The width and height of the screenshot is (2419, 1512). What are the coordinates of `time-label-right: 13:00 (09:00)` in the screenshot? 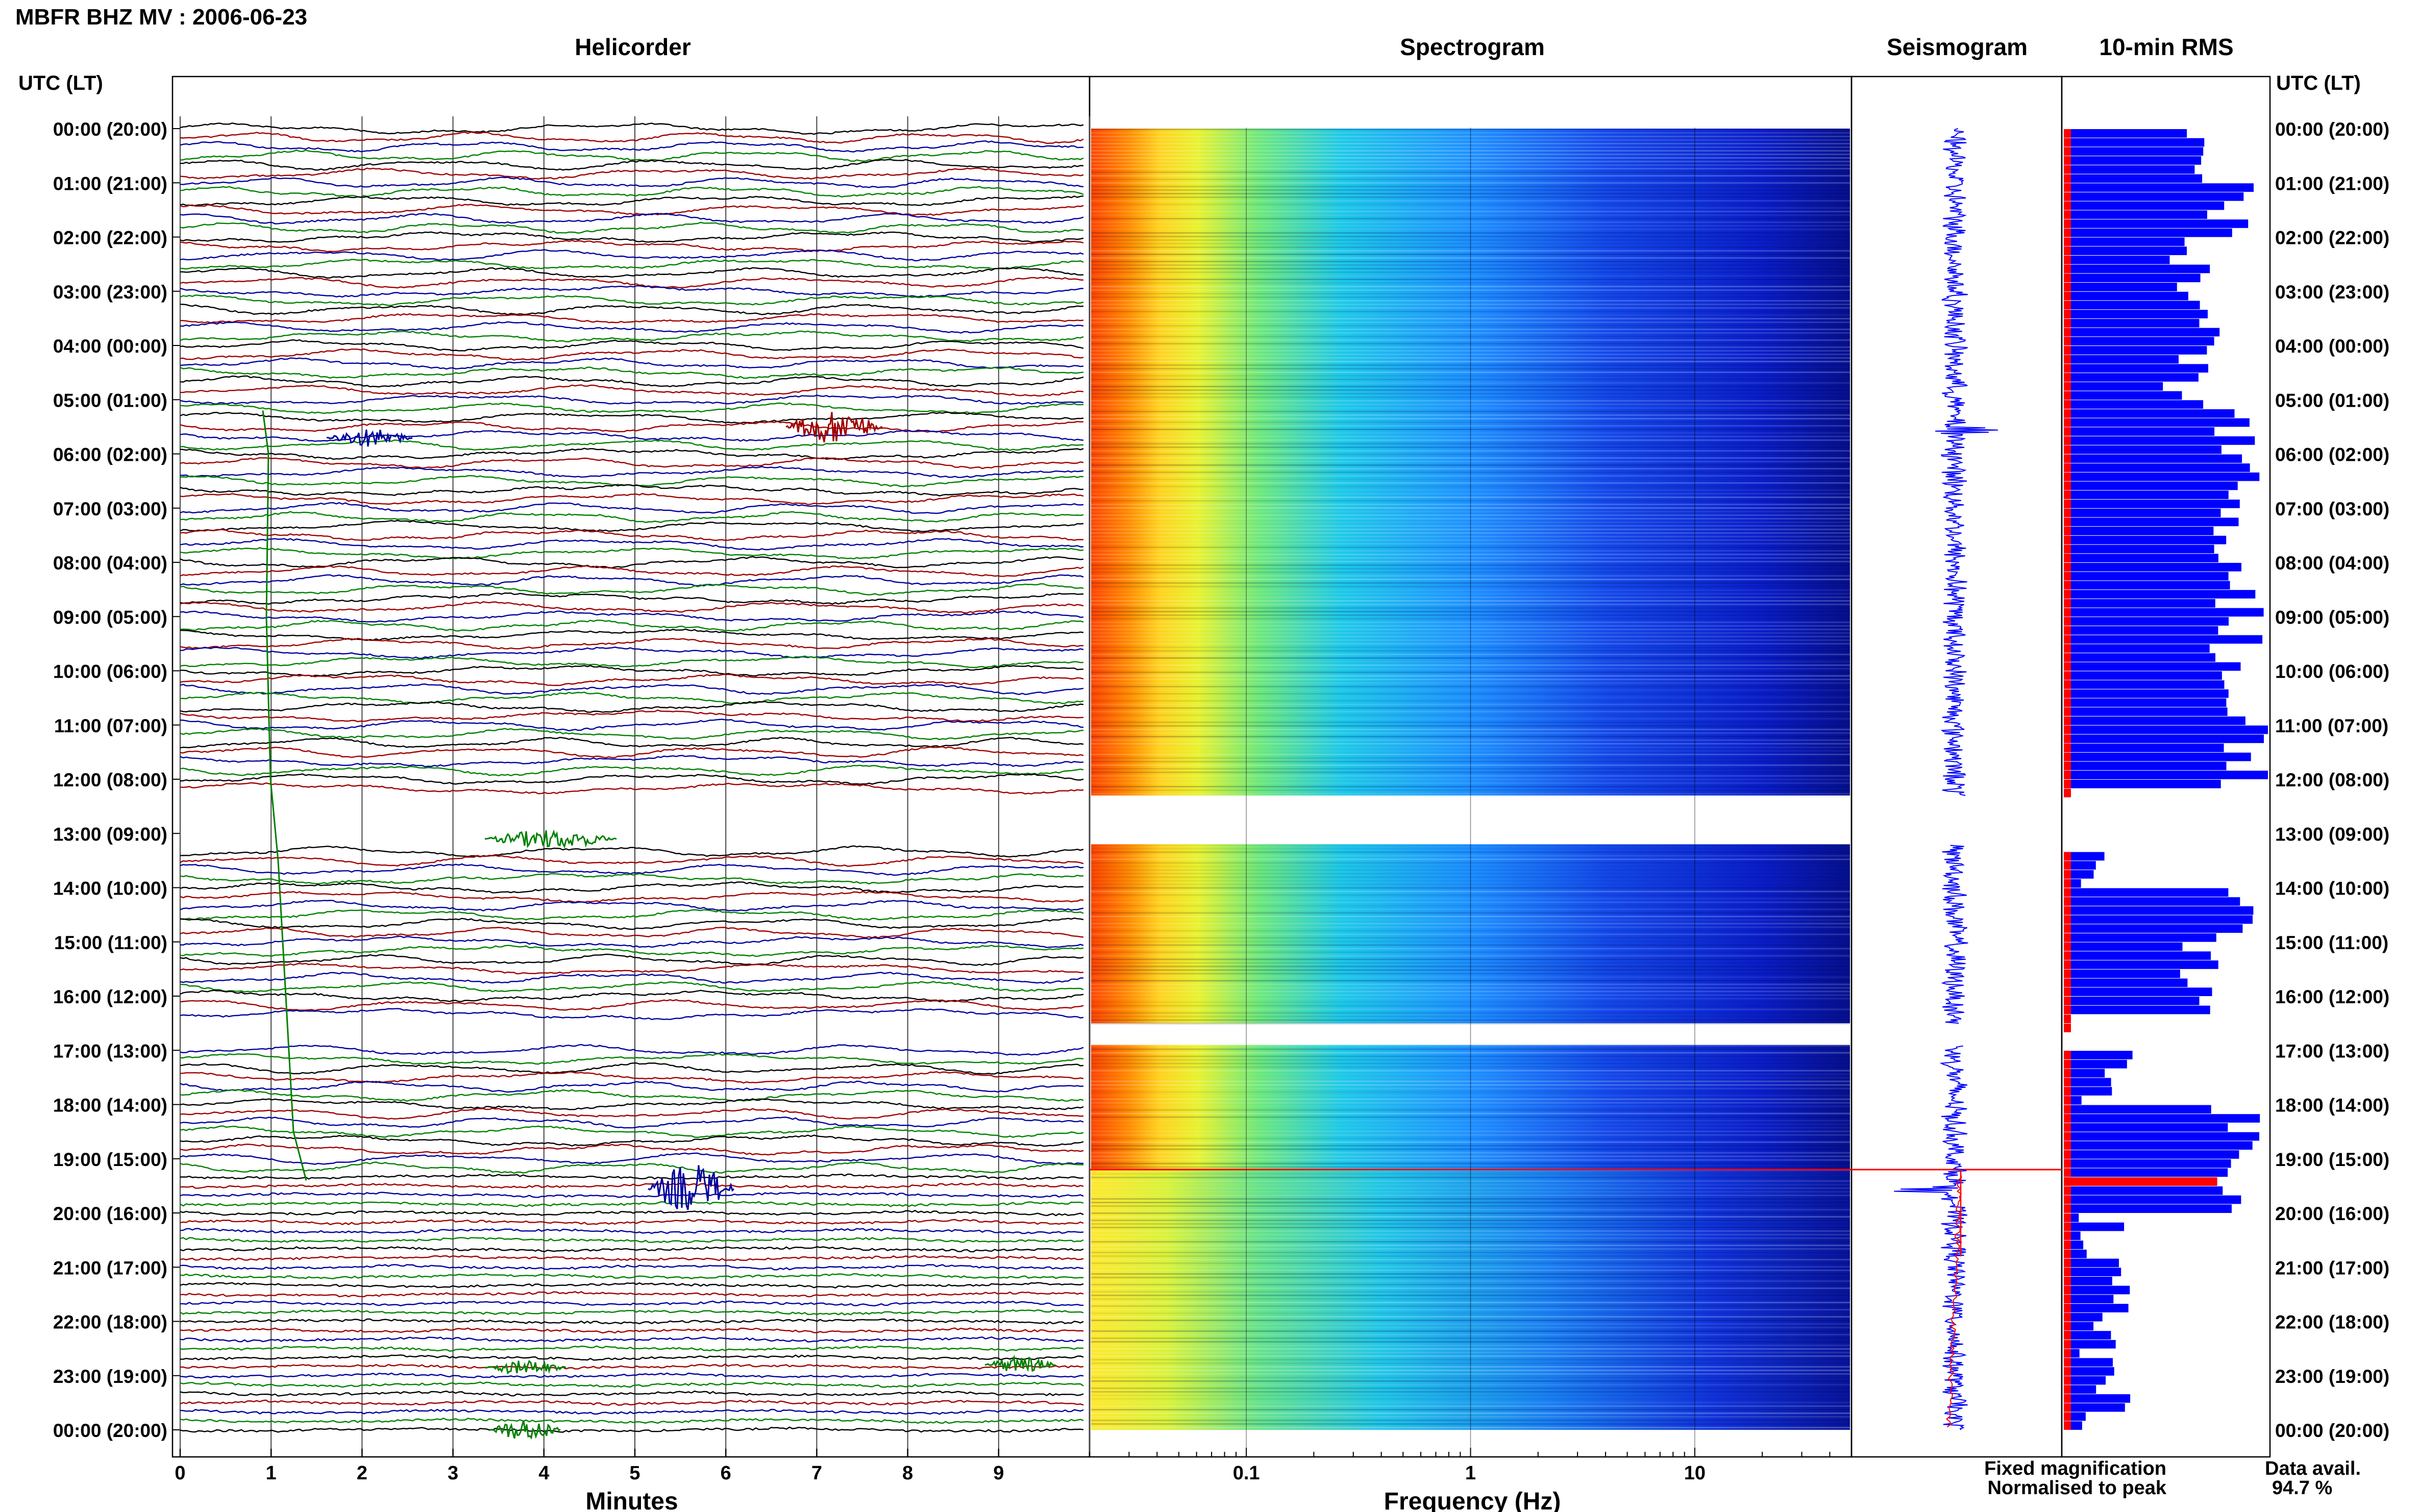 It's located at (2332, 834).